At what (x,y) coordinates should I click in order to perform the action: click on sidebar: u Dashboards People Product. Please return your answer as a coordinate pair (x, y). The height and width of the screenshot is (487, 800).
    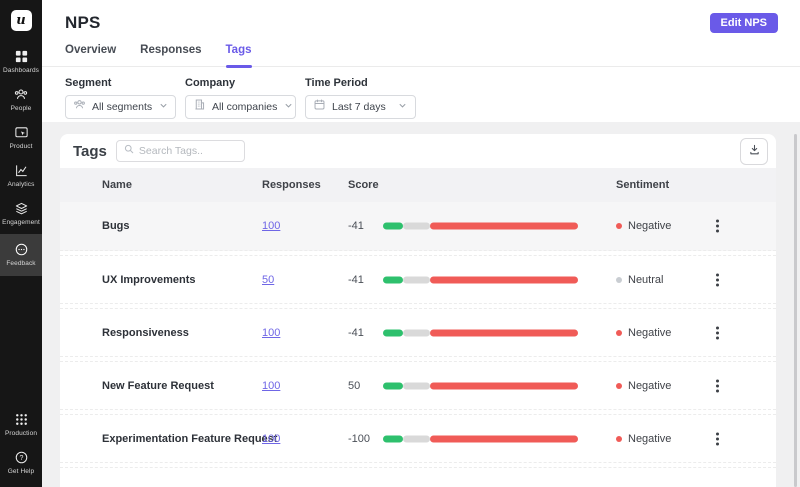
    Looking at the image, I should click on (21, 243).